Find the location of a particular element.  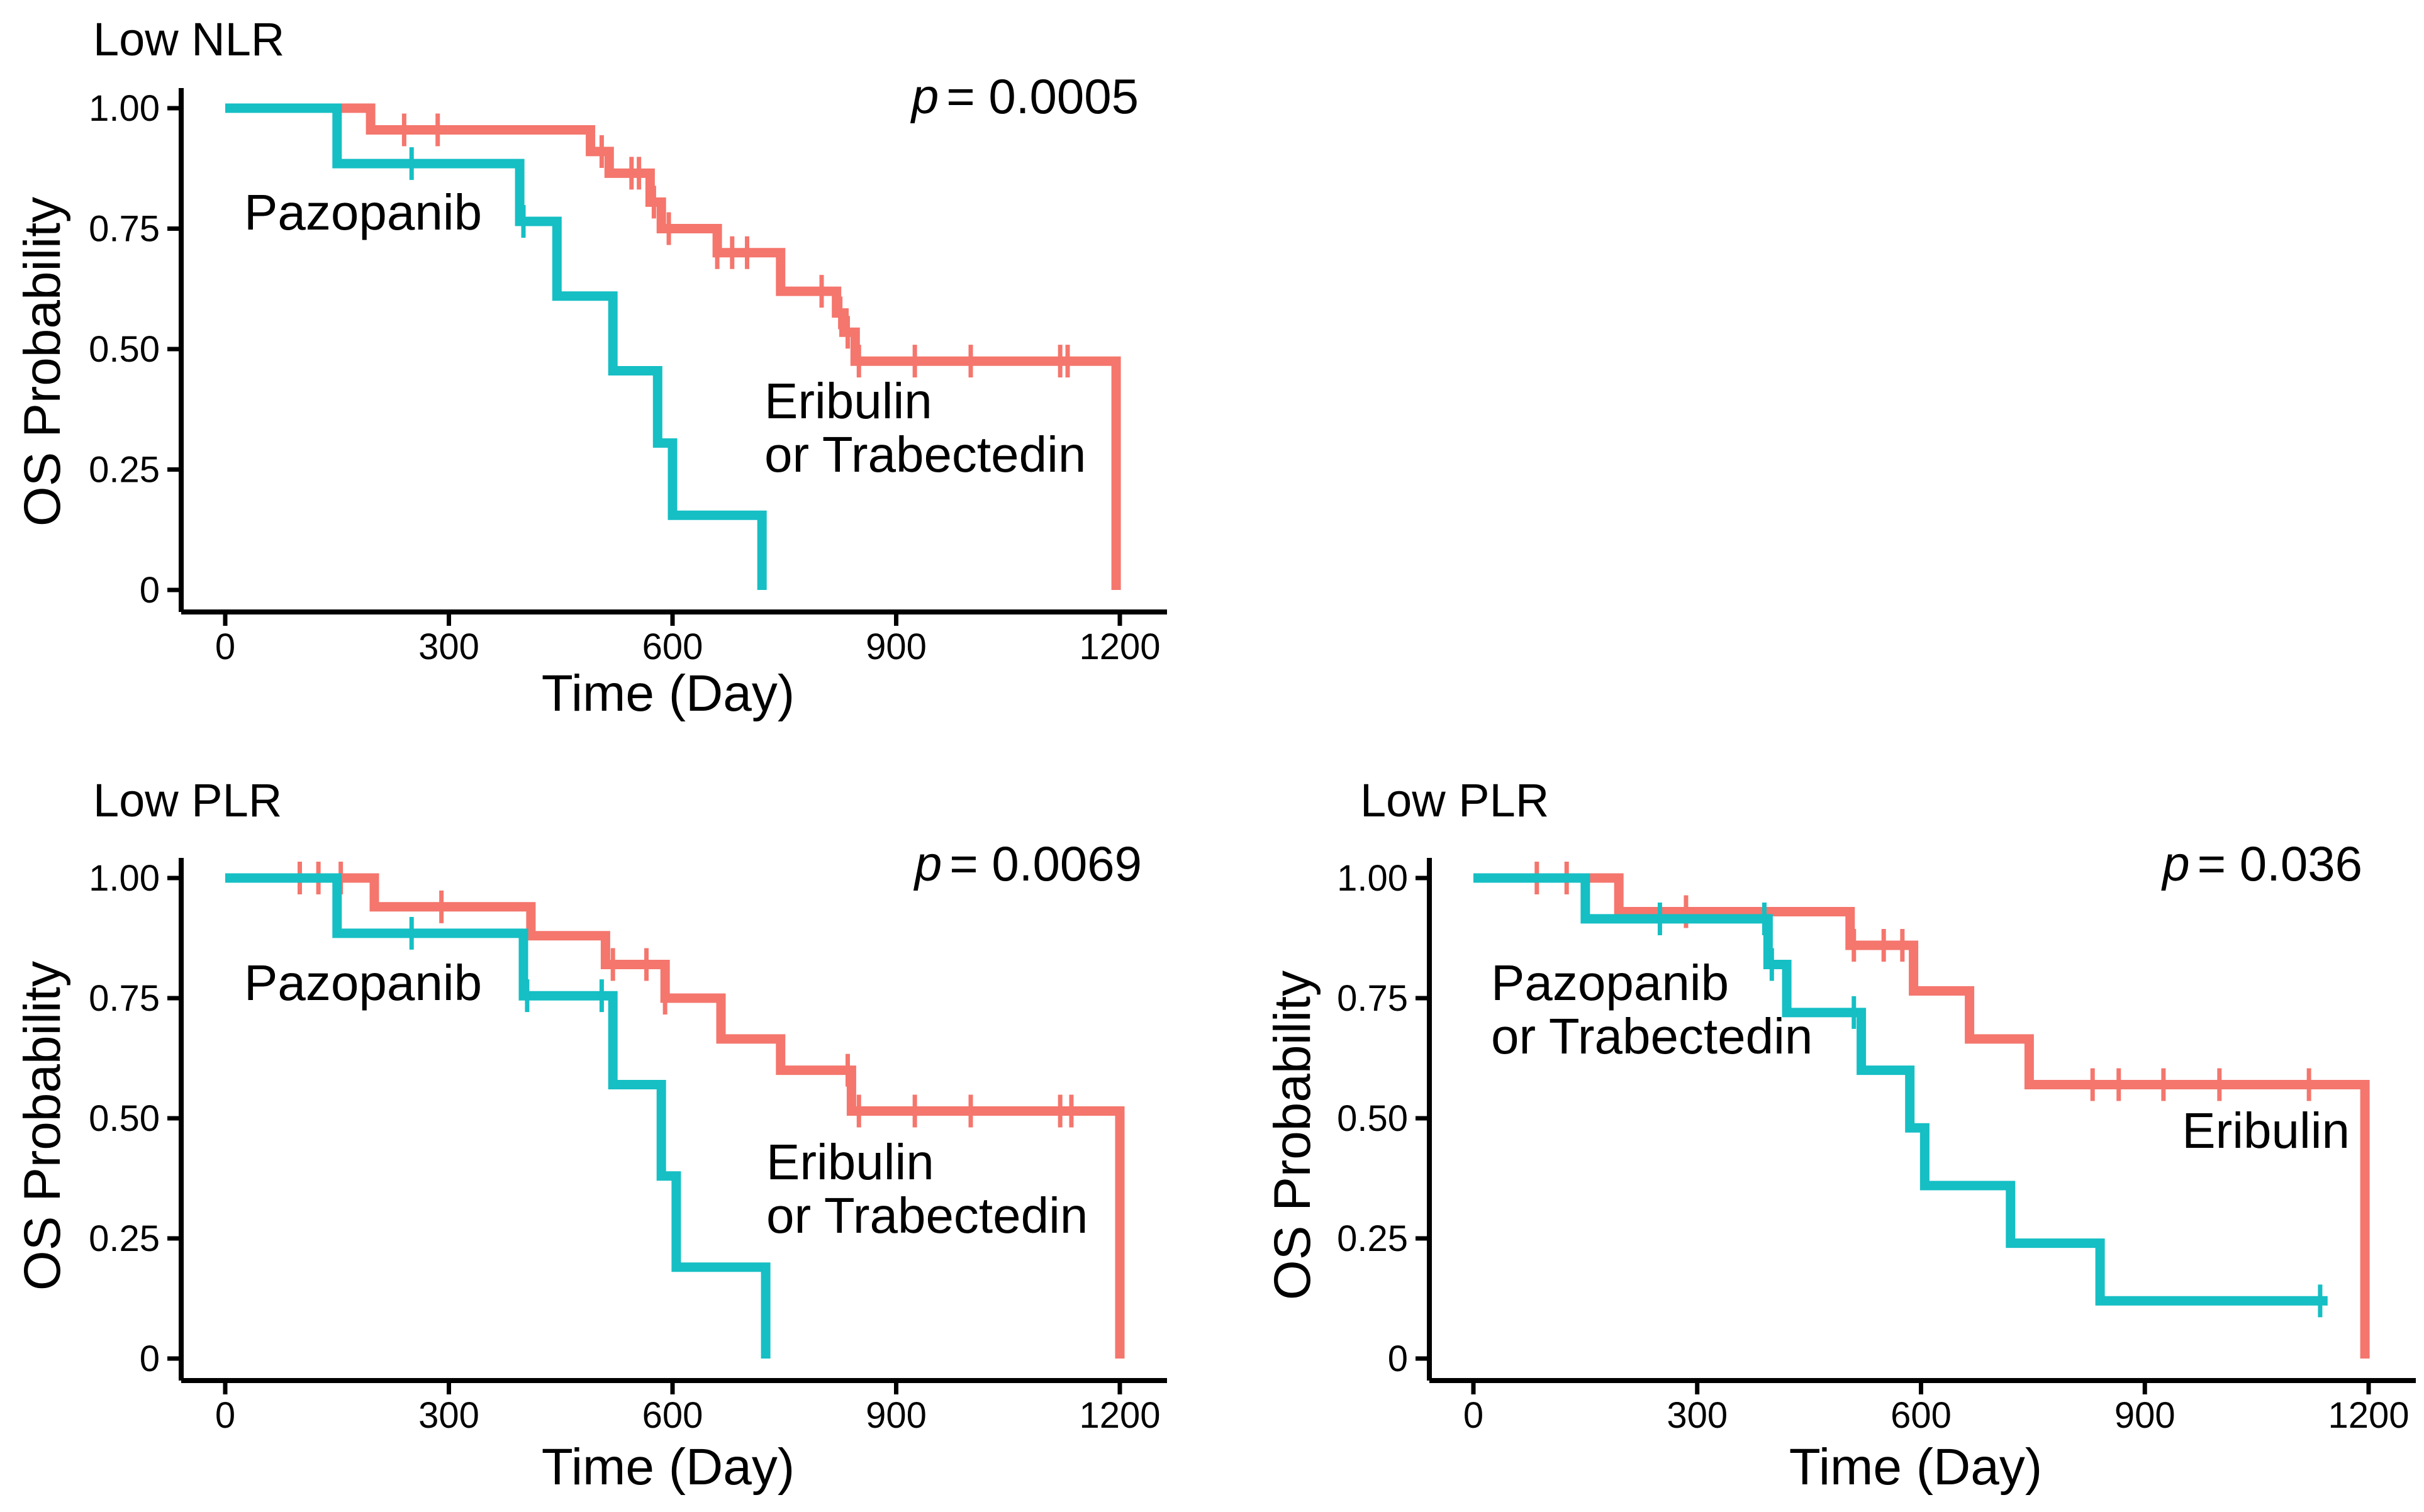

p-value-label: p = 0.0005 is located at coordinates (1024, 96).